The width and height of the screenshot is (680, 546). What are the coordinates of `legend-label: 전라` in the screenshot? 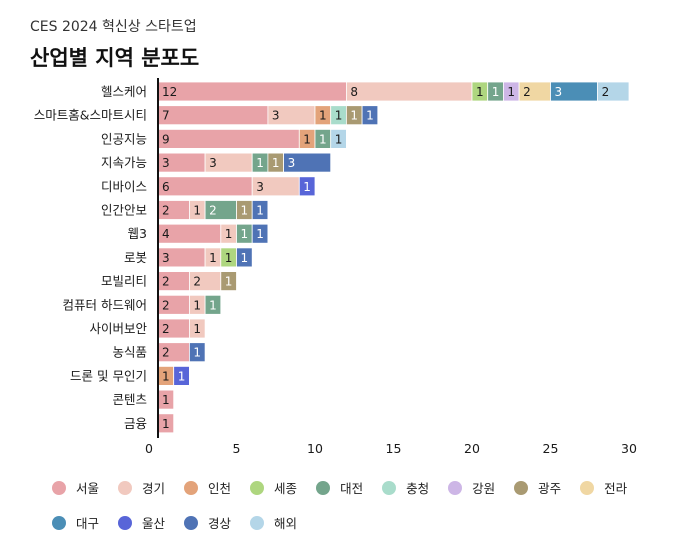 It's located at (616, 488).